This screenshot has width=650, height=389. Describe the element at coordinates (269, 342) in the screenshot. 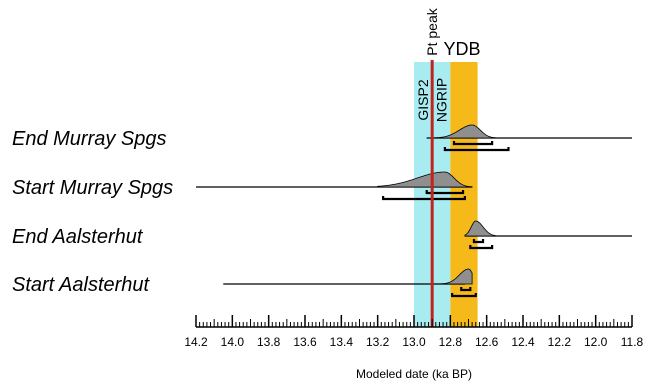

I see `tick-label: 13.8` at that location.